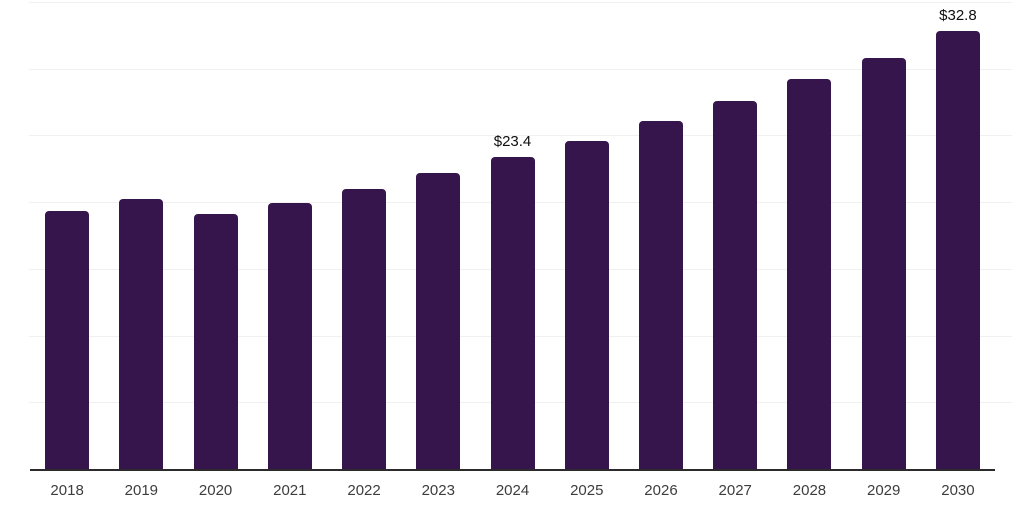  I want to click on bar-2026, so click(660, 294).